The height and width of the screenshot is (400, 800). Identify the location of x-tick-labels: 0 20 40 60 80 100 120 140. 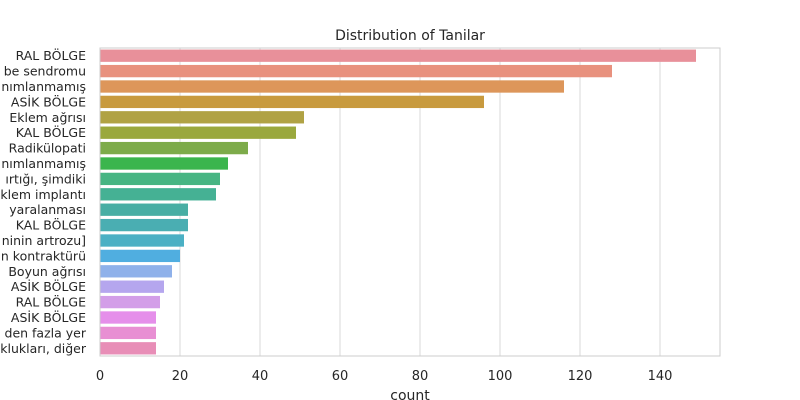
(384, 376).